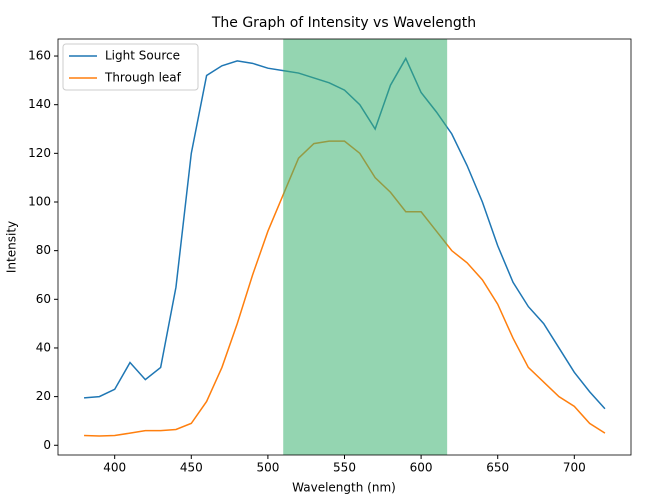 The width and height of the screenshot is (652, 501). What do you see at coordinates (39, 104) in the screenshot?
I see `y-tick-label: 140` at bounding box center [39, 104].